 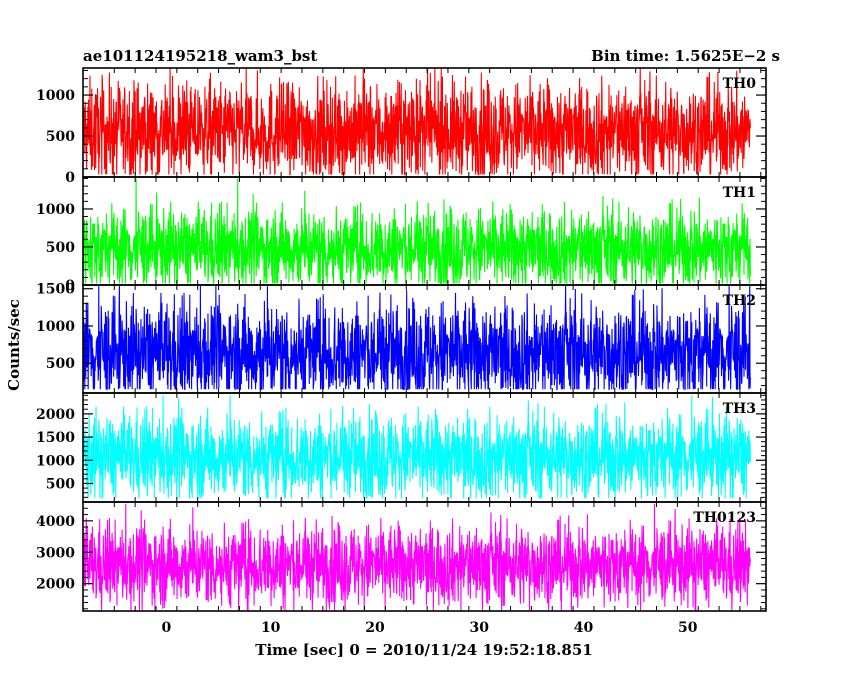 What do you see at coordinates (739, 301) in the screenshot?
I see `panel-label-th2: TH2` at bounding box center [739, 301].